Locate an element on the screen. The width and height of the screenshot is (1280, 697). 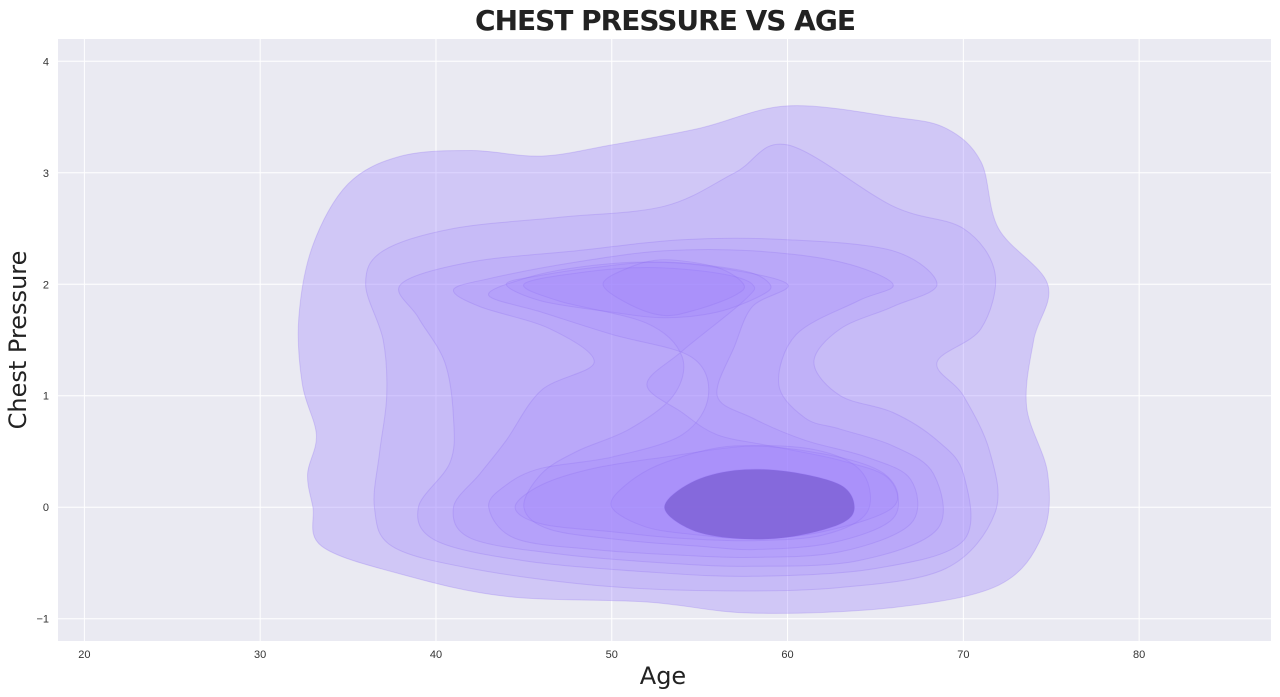
x-tick-label: 50 is located at coordinates (612, 655).